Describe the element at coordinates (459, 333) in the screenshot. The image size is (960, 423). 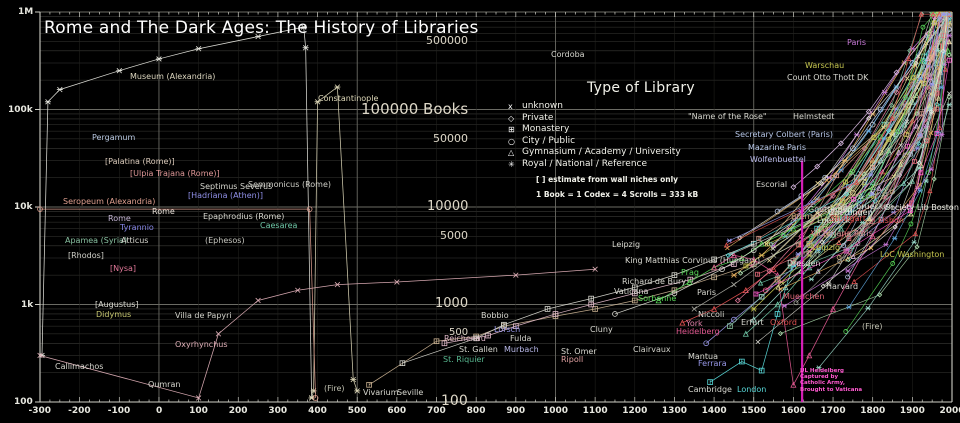
I see `y-axis-tick-inner: 500` at that location.